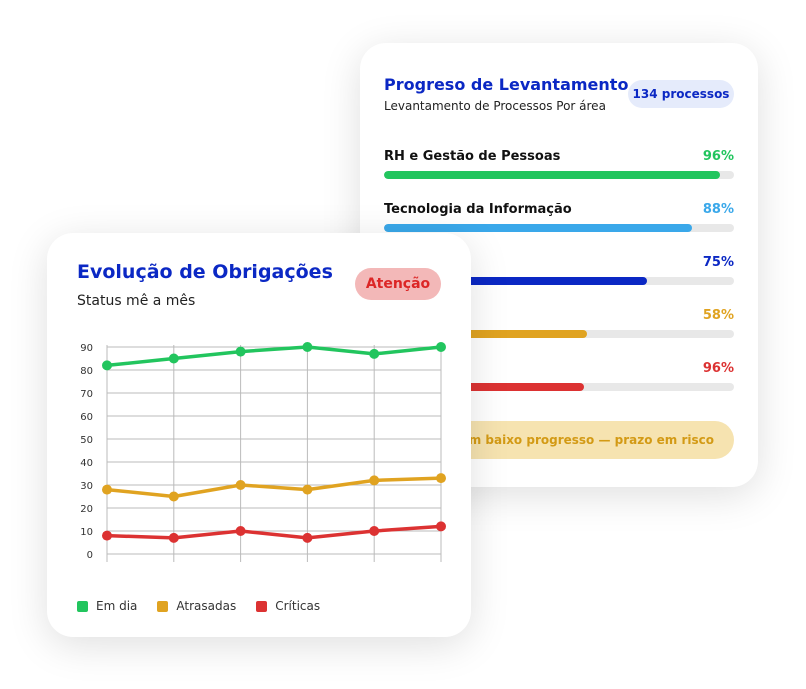 The image size is (806, 689). What do you see at coordinates (206, 606) in the screenshot?
I see `legend-label: Atrasadas` at bounding box center [206, 606].